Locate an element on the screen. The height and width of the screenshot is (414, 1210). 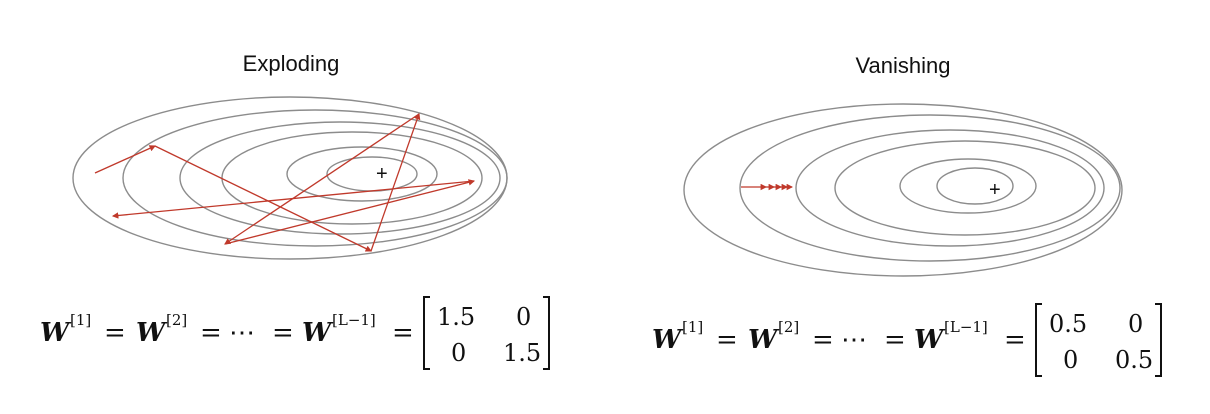
exploding-descent-path is located at coordinates (285, 182).